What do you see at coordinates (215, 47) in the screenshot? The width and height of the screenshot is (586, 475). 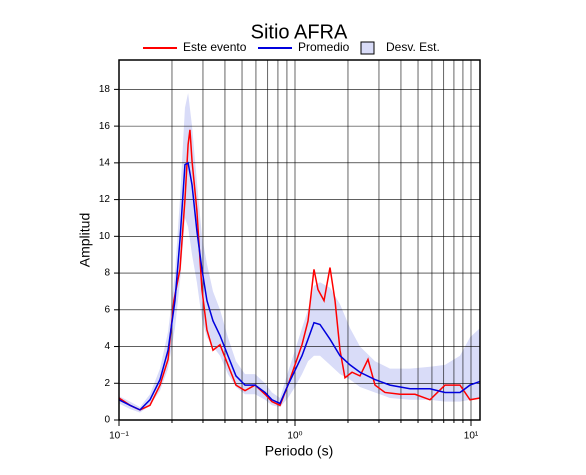 I see `legend-text: Este evento` at bounding box center [215, 47].